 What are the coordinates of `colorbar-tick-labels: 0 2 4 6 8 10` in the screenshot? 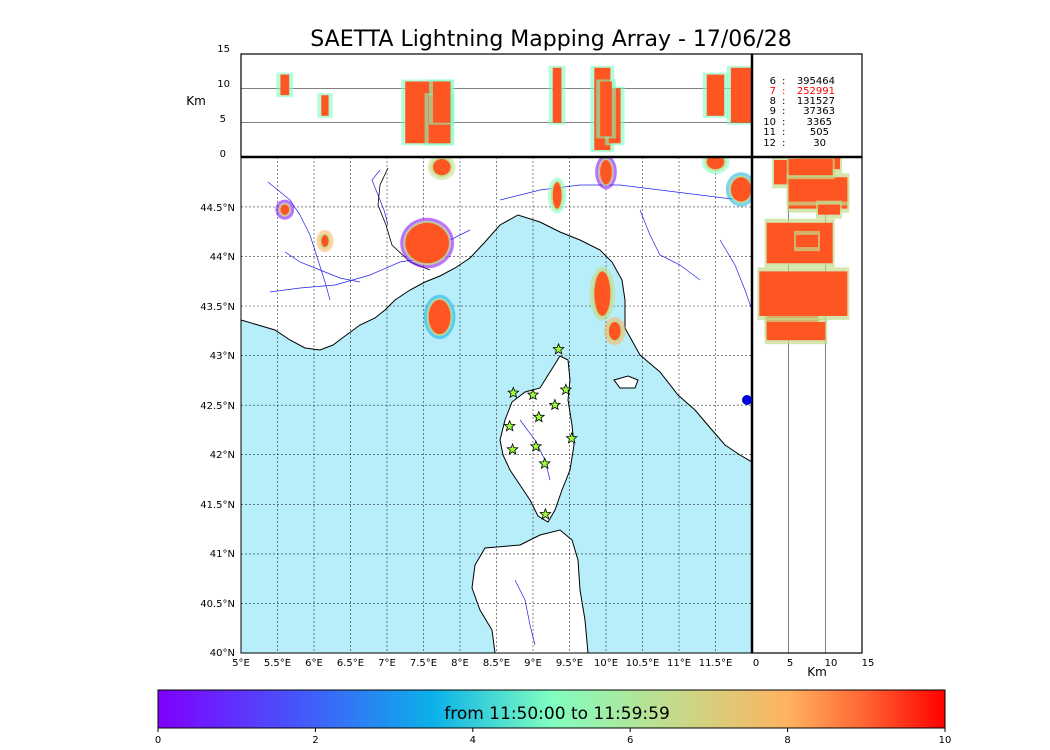 It's located at (553, 740).